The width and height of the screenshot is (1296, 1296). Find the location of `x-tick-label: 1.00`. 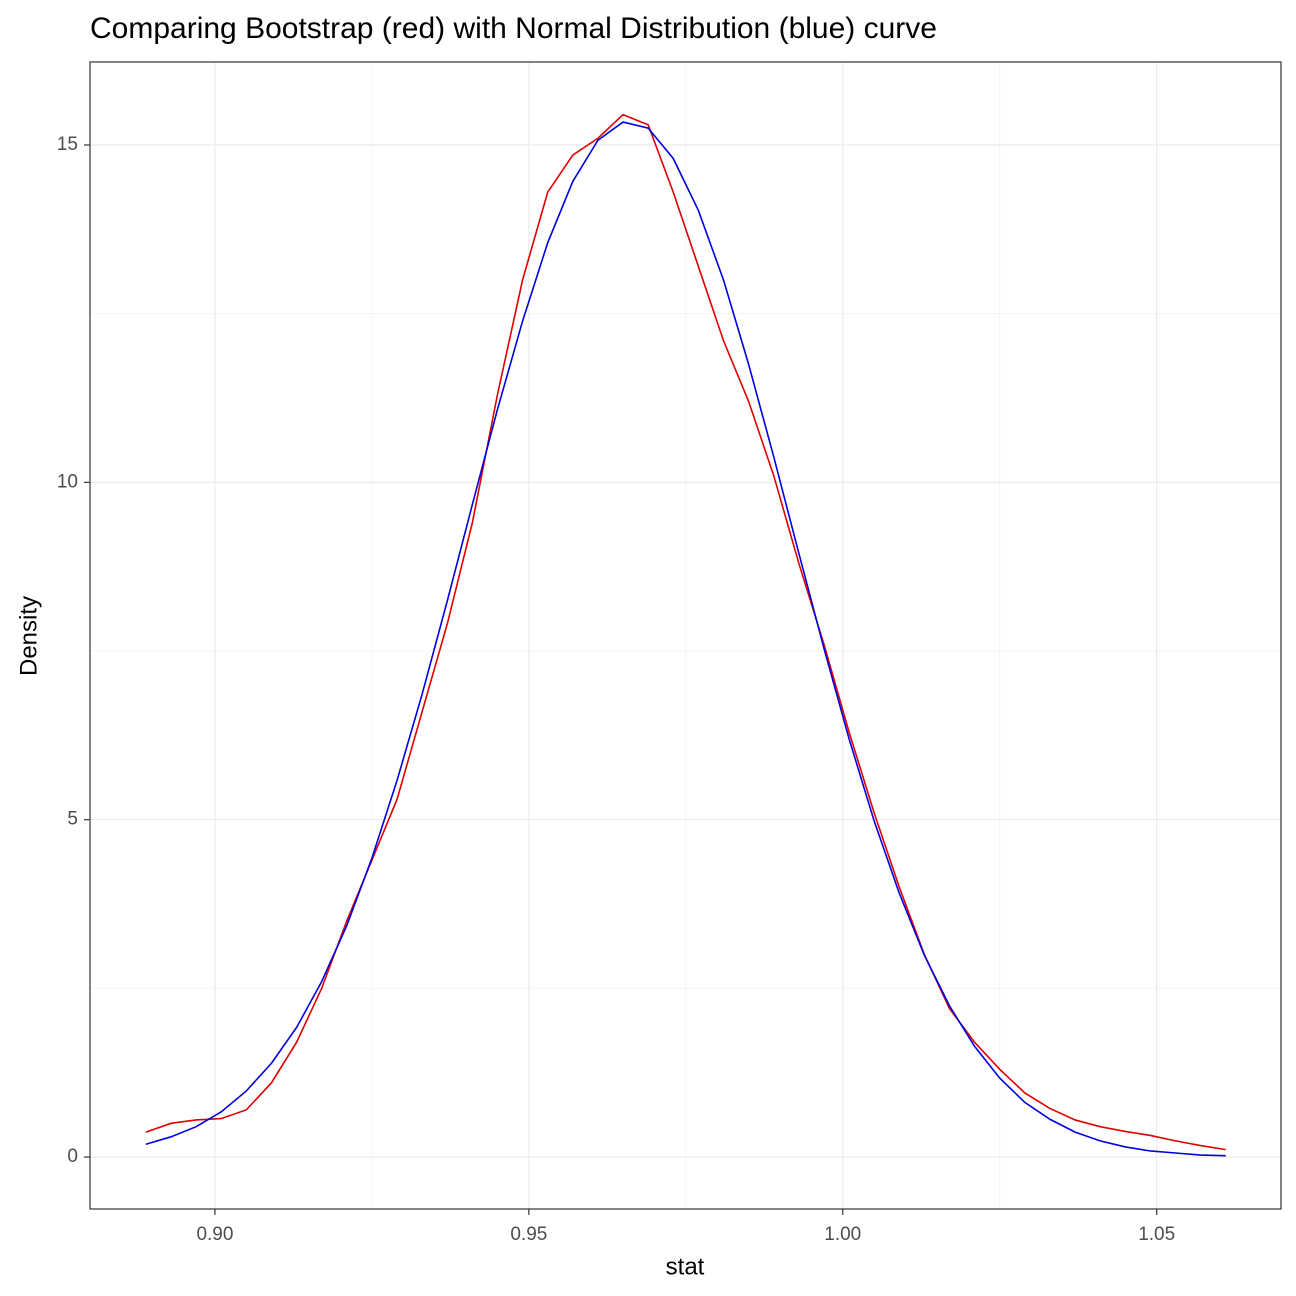

x-tick-label: 1.00 is located at coordinates (842, 1234).